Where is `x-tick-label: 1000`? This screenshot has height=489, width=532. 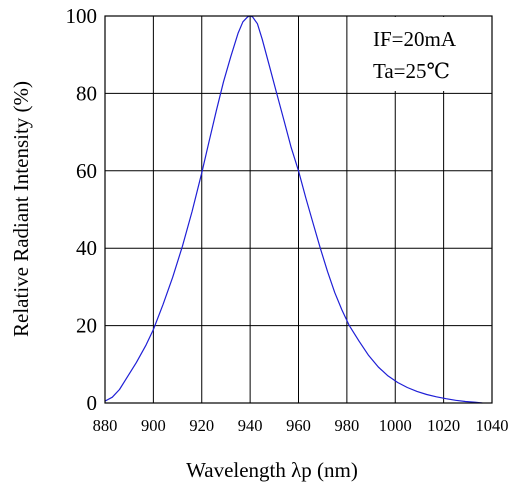
x-tick-label: 1000 is located at coordinates (395, 425).